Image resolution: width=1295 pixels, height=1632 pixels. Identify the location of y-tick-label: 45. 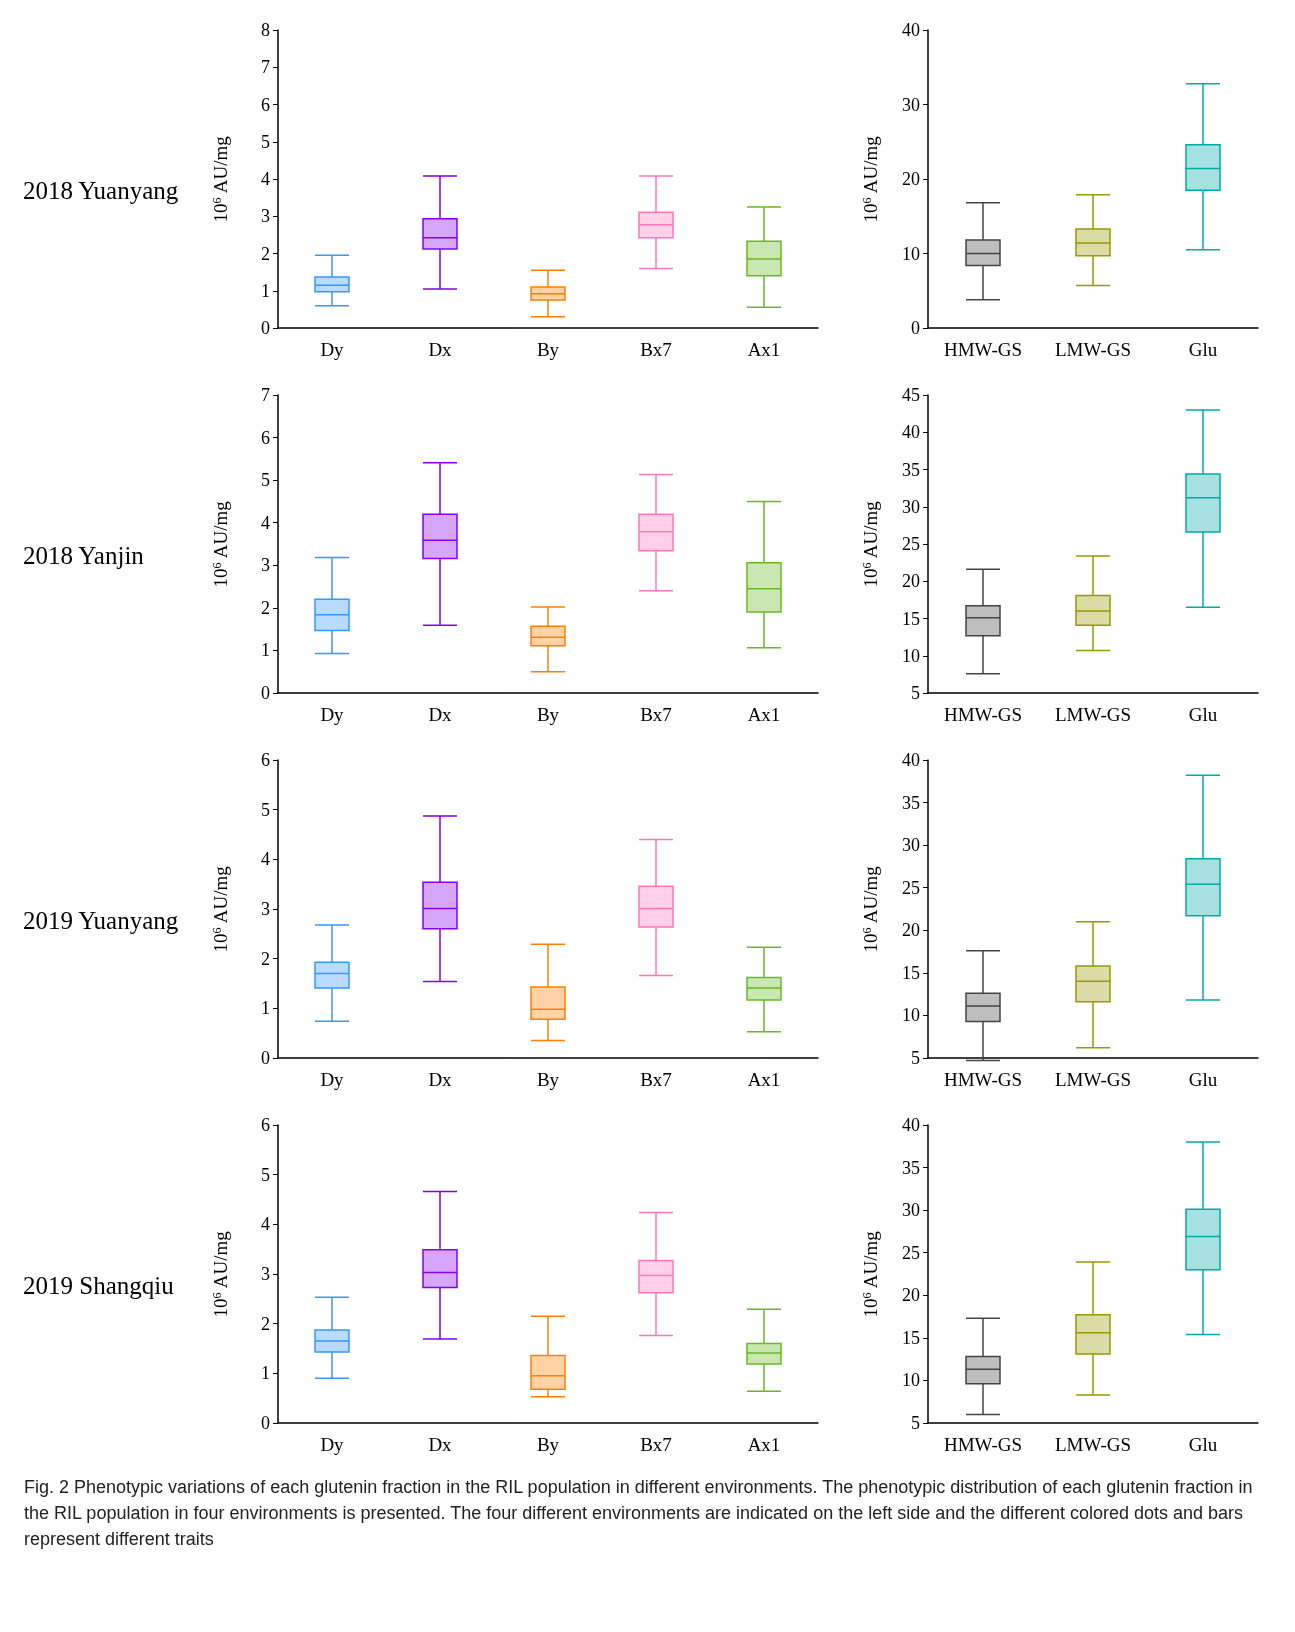
(911, 395).